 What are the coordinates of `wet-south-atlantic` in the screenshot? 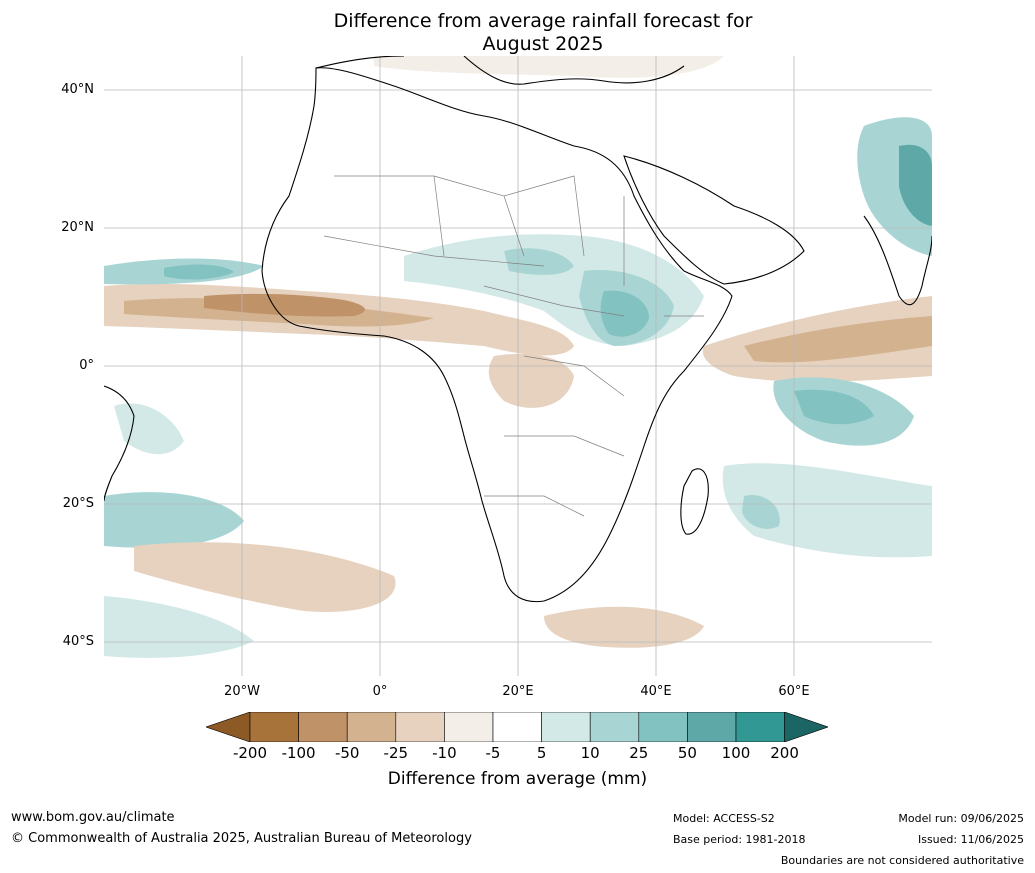 It's located at (174, 520).